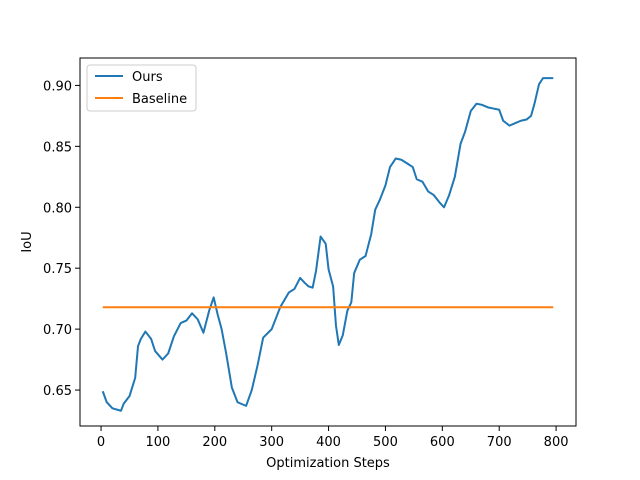 The height and width of the screenshot is (480, 640). I want to click on y-tick-label: 0.65, so click(57, 391).